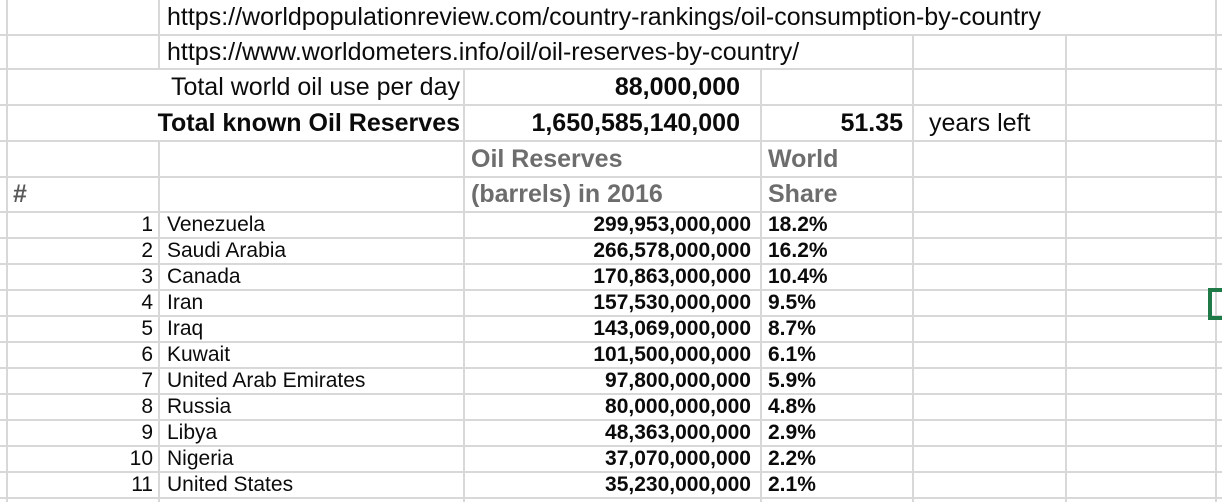 This screenshot has width=1222, height=502. Describe the element at coordinates (312, 408) in the screenshot. I see `cell-country: Russia` at that location.